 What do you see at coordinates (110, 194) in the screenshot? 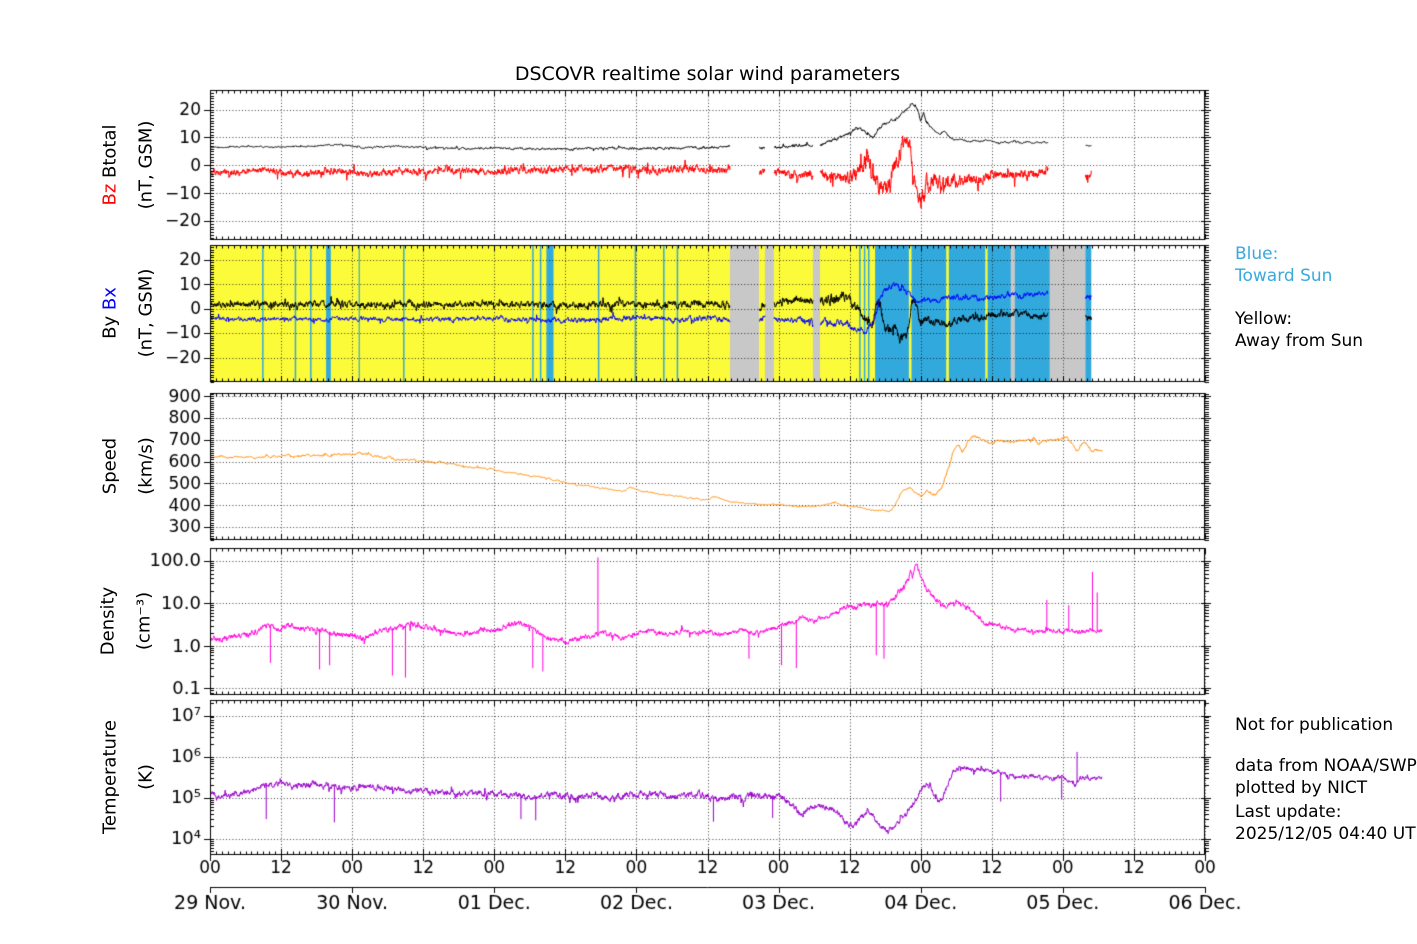
I see `bz-label: Bz` at bounding box center [110, 194].